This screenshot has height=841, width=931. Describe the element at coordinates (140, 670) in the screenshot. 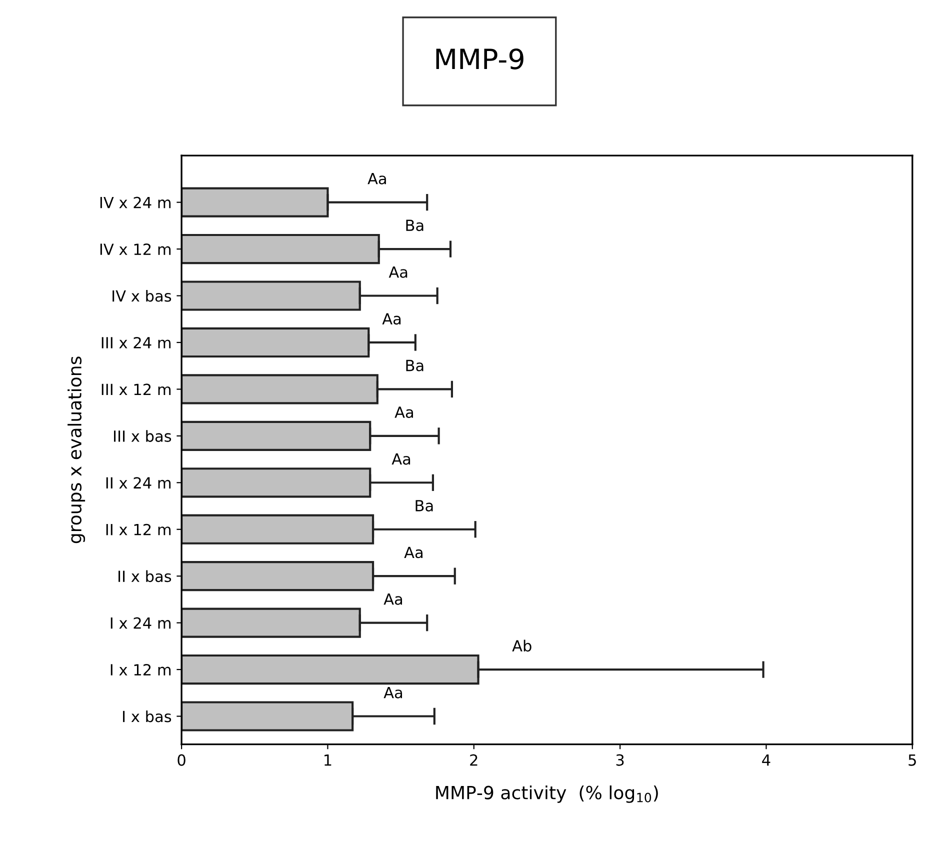

I see `y-tick-label: I x 12 m` at that location.